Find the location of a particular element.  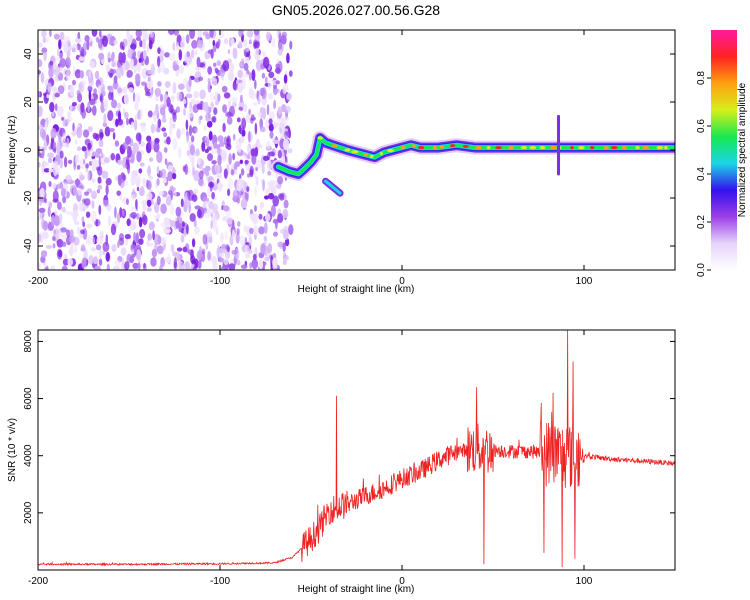

y-tick-label: 20 is located at coordinates (28, 102).